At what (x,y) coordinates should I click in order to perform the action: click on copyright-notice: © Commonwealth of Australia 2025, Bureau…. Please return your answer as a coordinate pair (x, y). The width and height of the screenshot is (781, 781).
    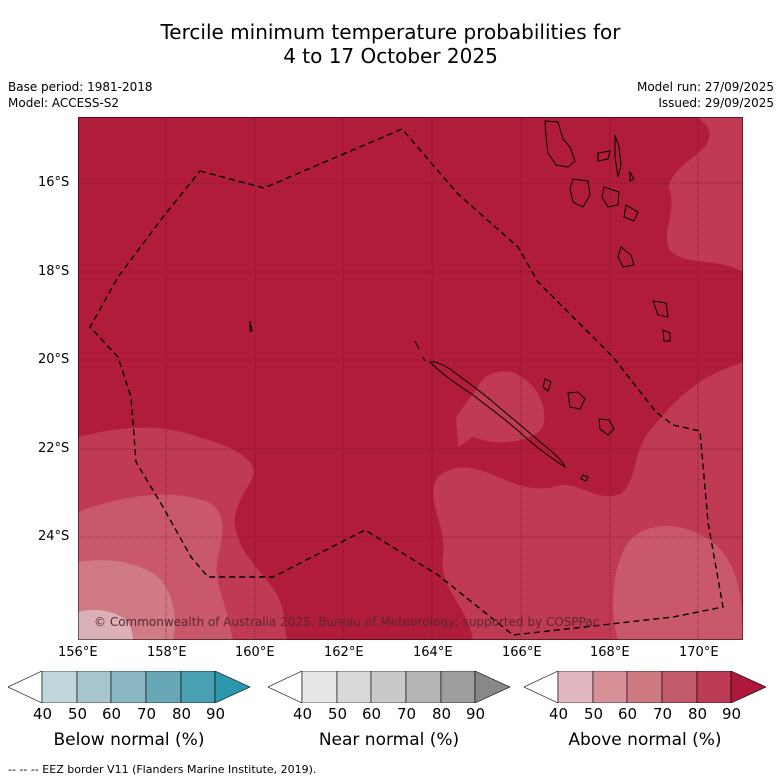
    Looking at the image, I should click on (346, 622).